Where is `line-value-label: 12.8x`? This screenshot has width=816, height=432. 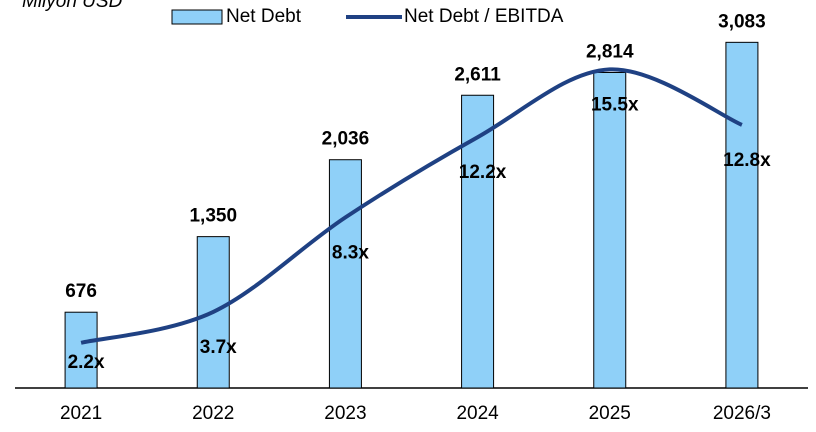
line-value-label: 12.8x is located at coordinates (747, 160).